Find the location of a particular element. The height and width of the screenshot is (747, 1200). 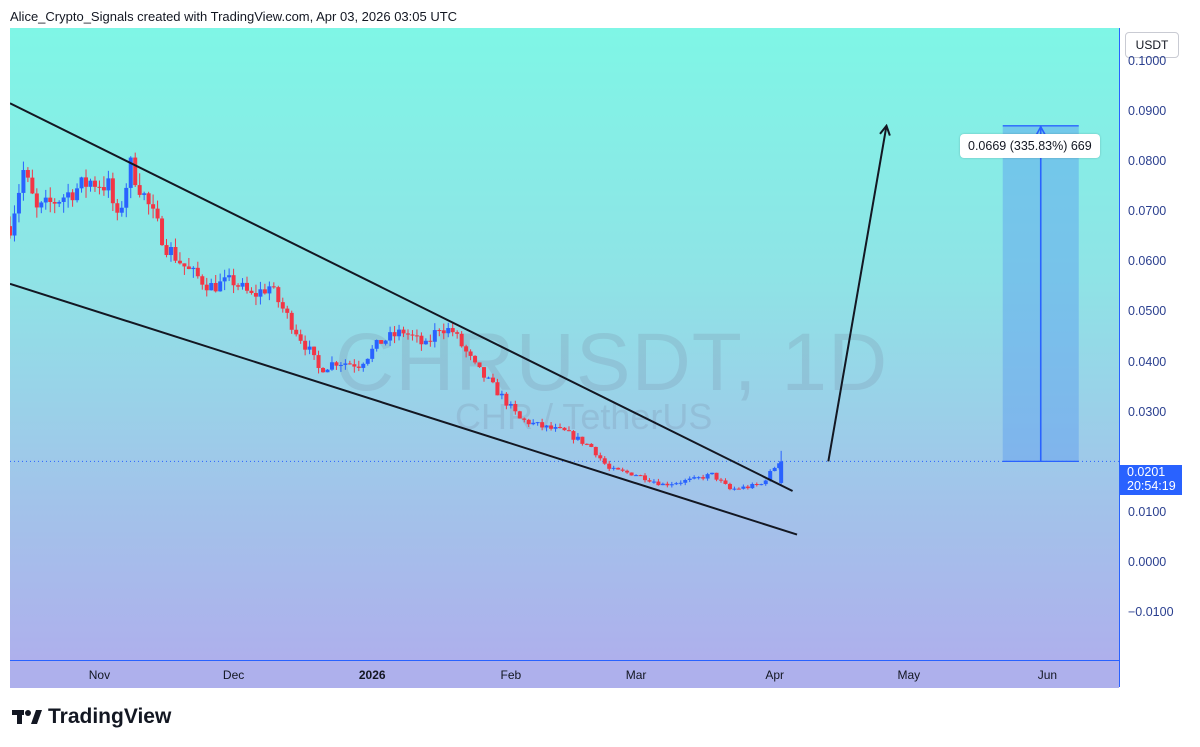

price-tick-label: 0.0100 is located at coordinates (1147, 512).